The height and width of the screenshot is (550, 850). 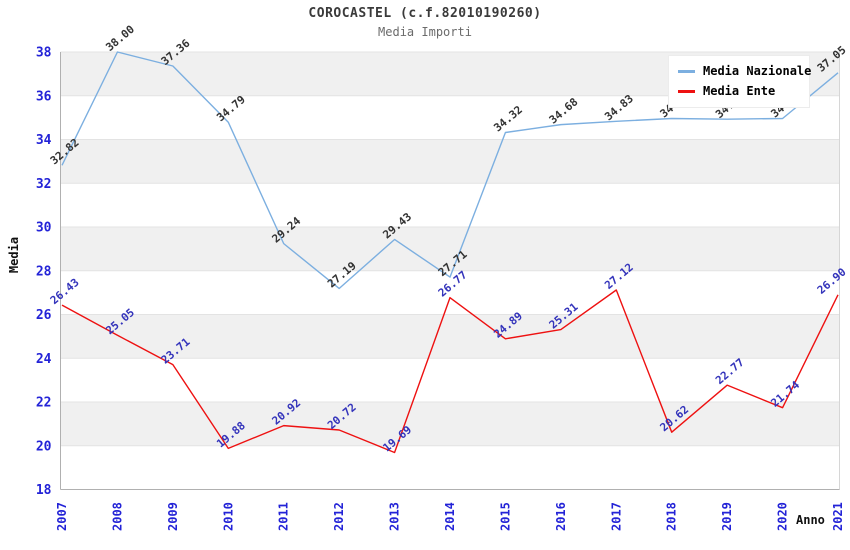 I want to click on media-nazionale-line-swatch, so click(x=686, y=71).